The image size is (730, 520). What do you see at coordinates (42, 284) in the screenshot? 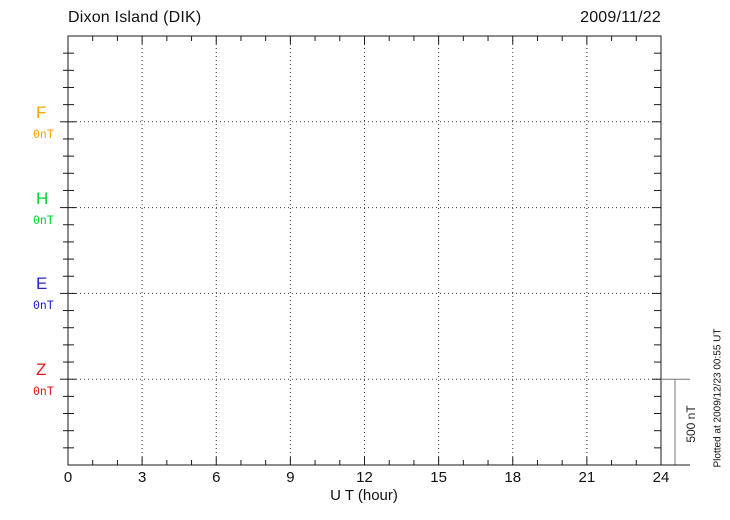
I see `component-label-E: E` at bounding box center [42, 284].